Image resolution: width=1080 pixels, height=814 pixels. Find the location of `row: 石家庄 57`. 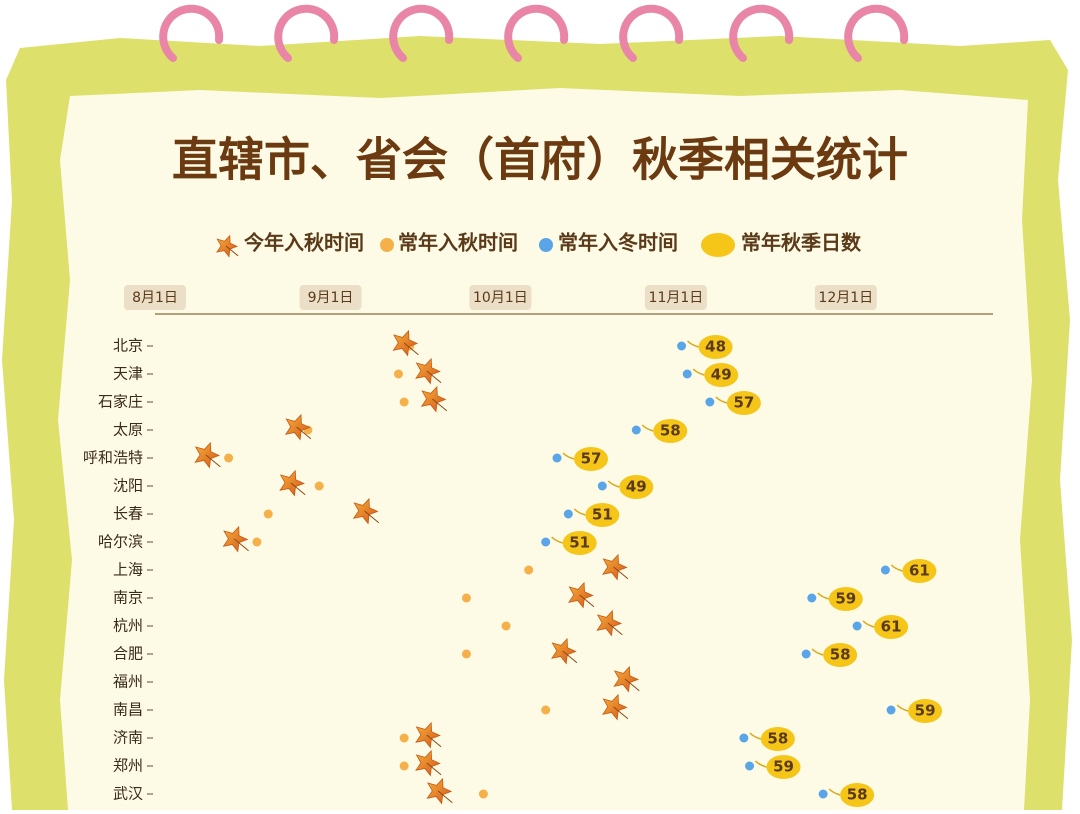

row: 石家庄 57 is located at coordinates (429, 400).